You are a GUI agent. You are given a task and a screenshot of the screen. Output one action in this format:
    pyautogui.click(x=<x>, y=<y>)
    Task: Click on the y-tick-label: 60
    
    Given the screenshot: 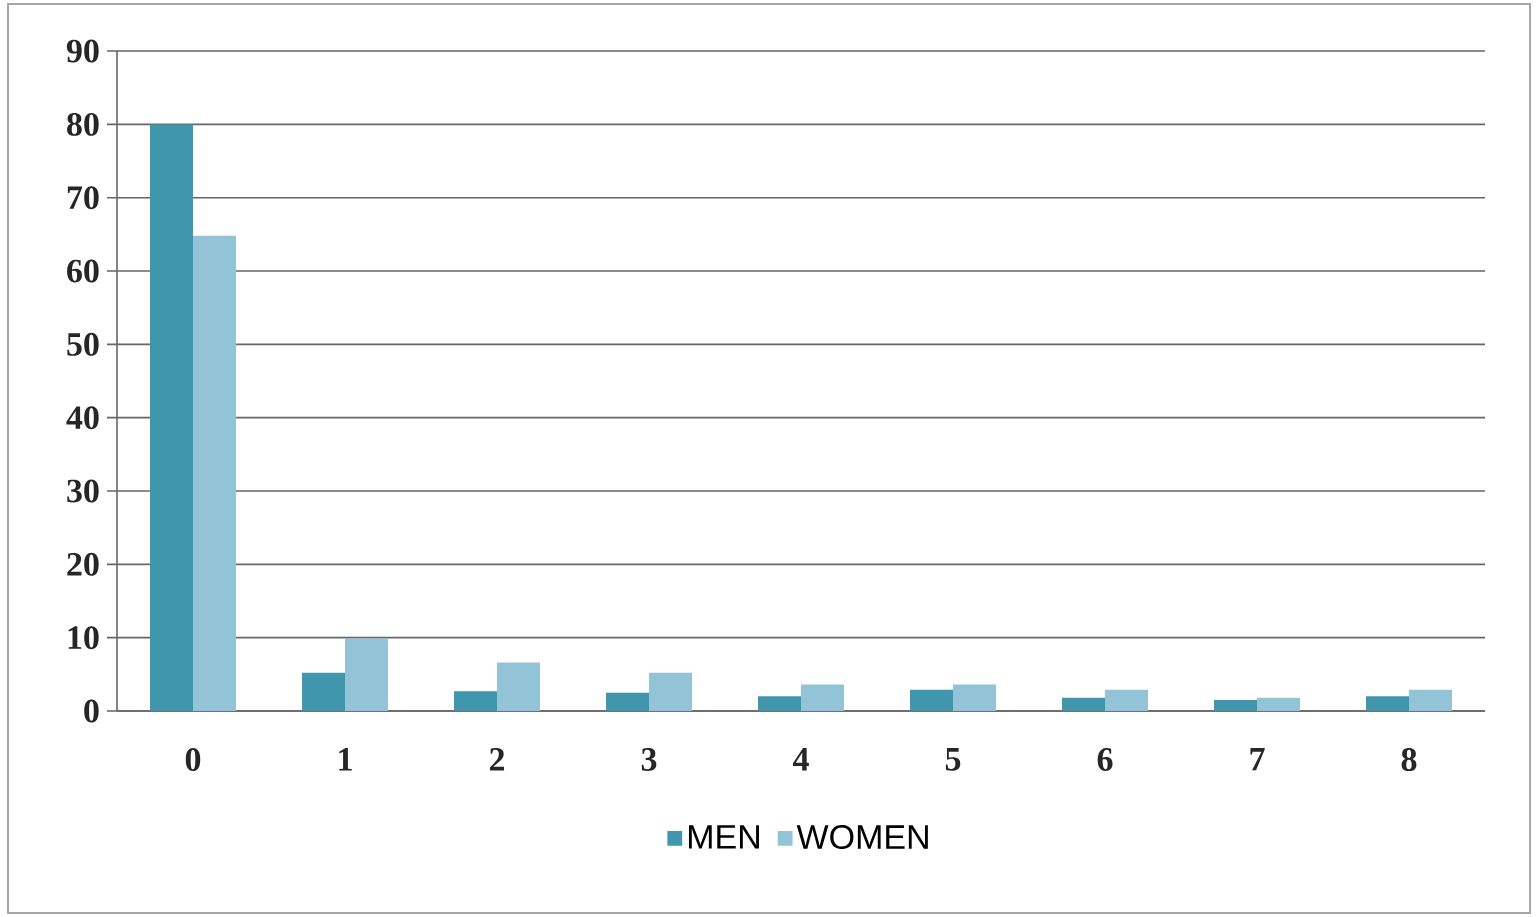 What is the action you would take?
    pyautogui.click(x=83, y=271)
    